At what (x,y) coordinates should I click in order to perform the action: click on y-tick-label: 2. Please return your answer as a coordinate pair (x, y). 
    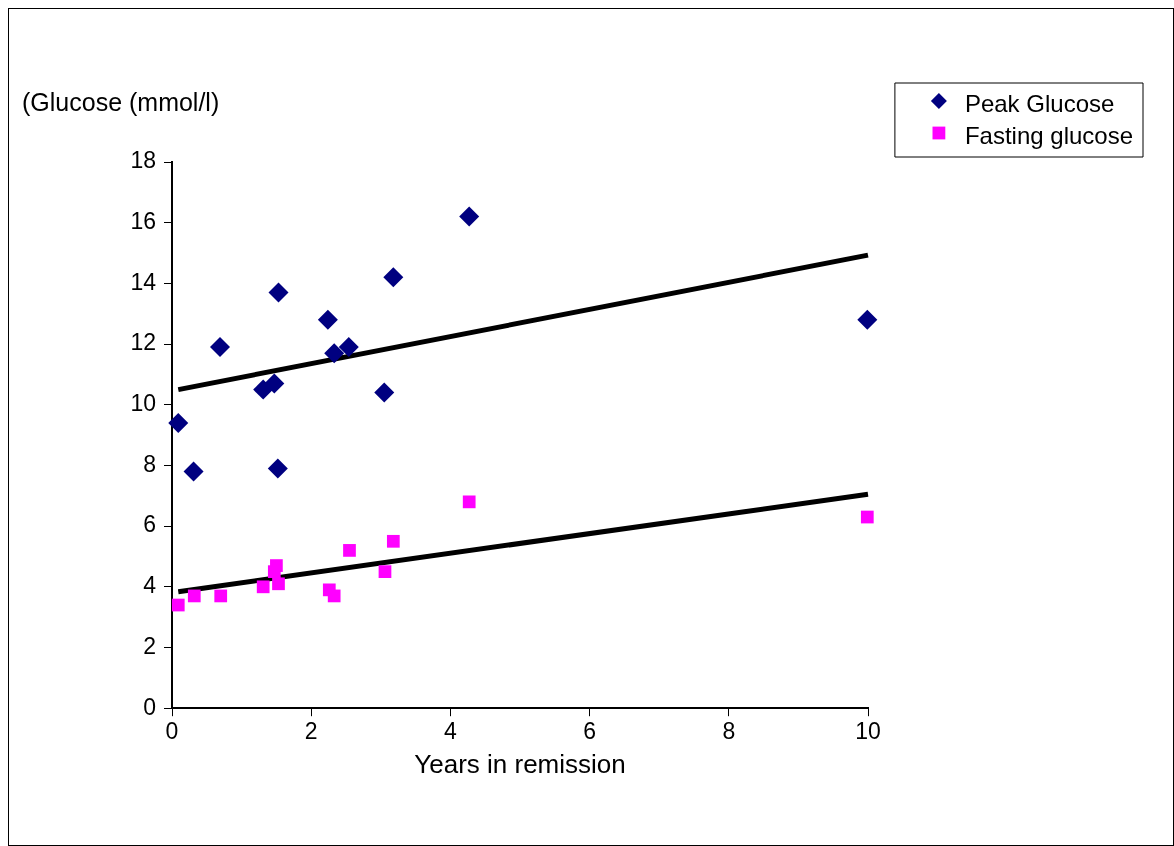
    Looking at the image, I should click on (149, 645).